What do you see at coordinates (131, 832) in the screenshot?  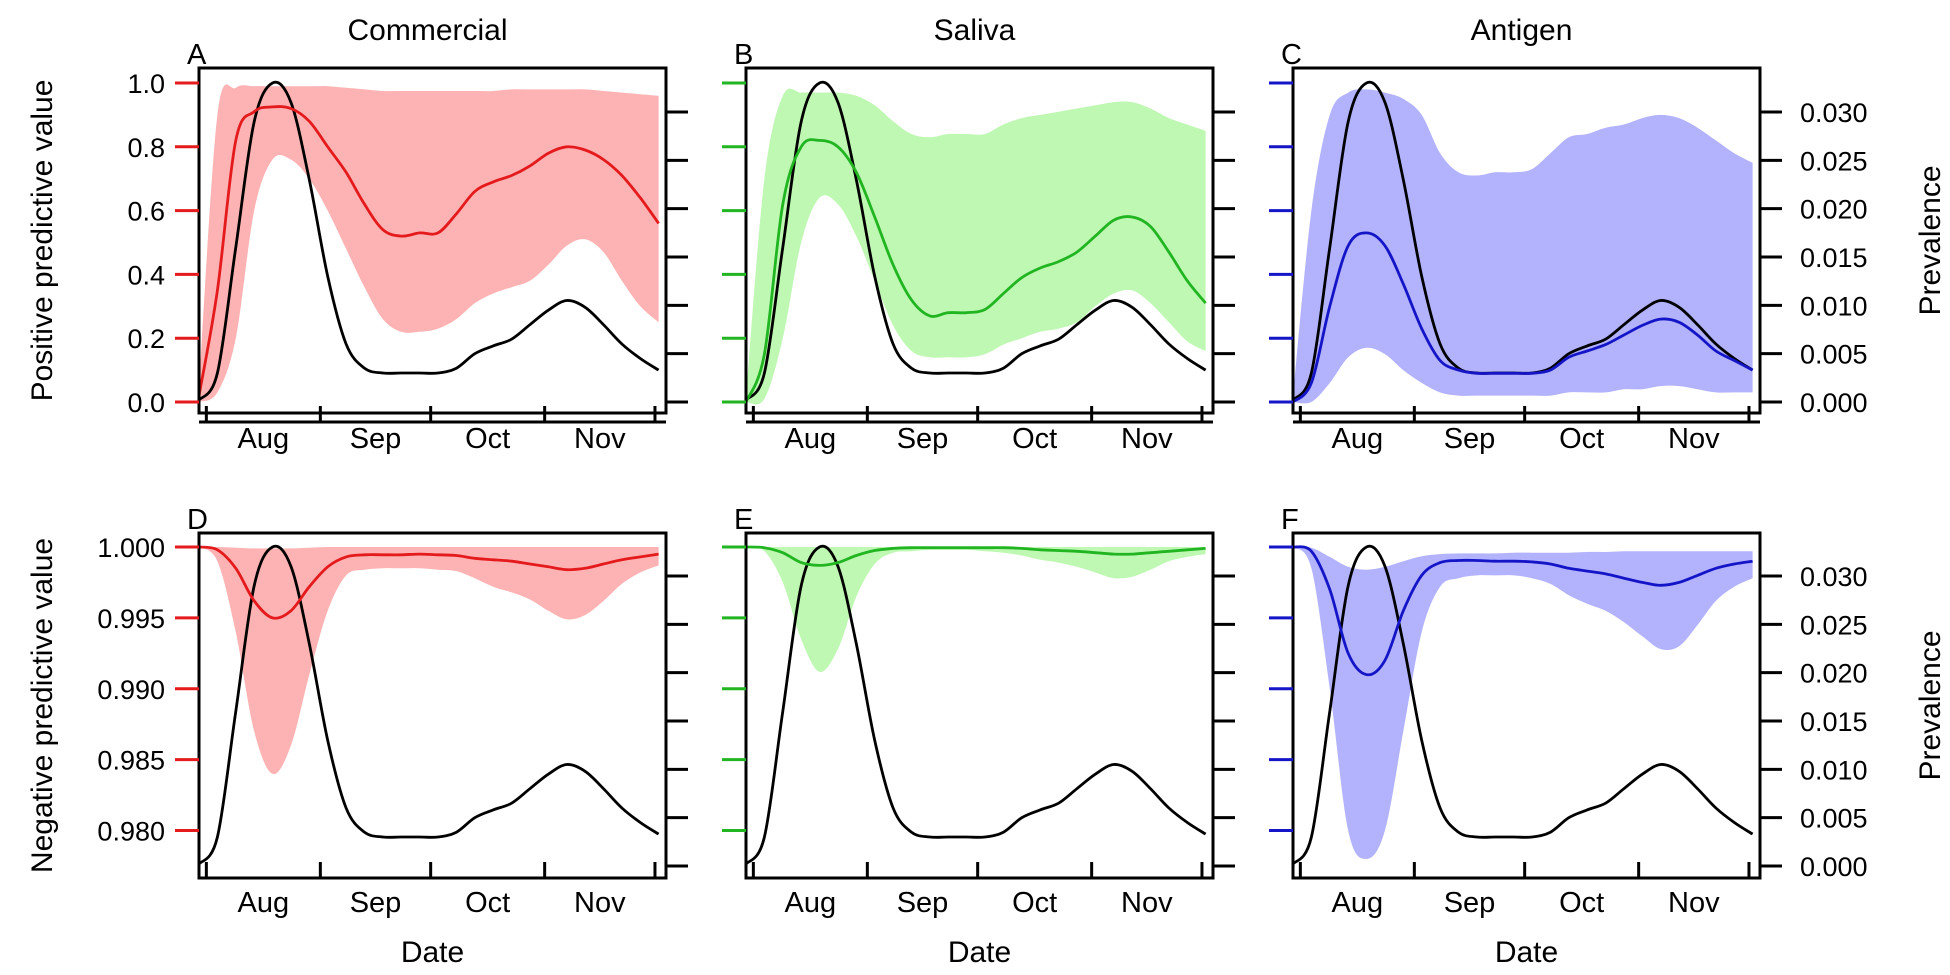 I see `y-tick-label: 0.980` at bounding box center [131, 832].